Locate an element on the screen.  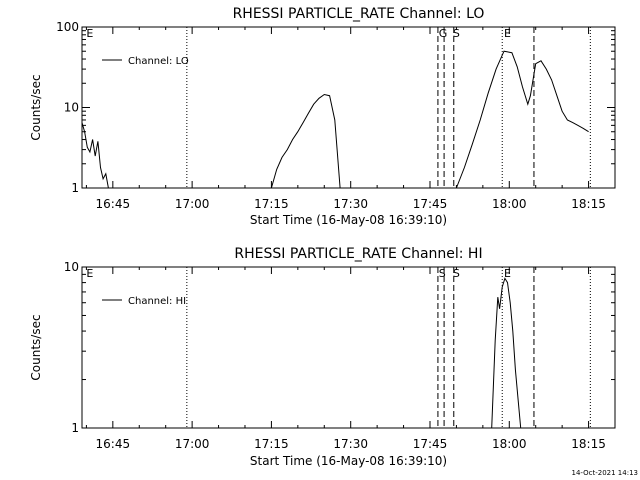
chart-title: RHESSI PARTICLE_RATE Channel: LO is located at coordinates (359, 14).